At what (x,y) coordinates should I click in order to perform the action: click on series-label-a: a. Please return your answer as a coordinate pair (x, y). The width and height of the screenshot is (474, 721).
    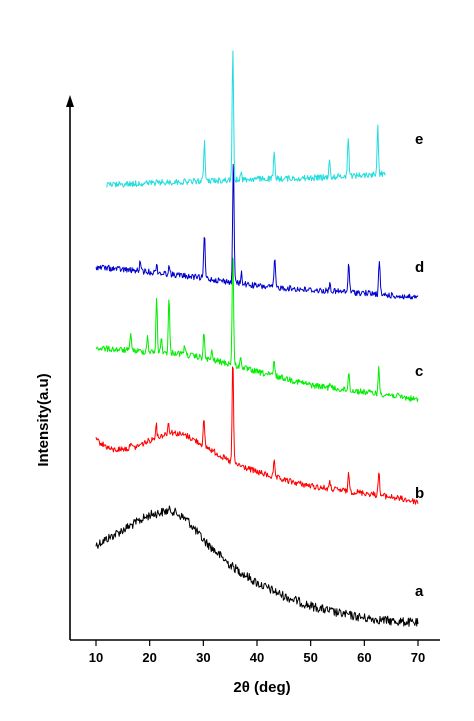
    Looking at the image, I should click on (419, 591).